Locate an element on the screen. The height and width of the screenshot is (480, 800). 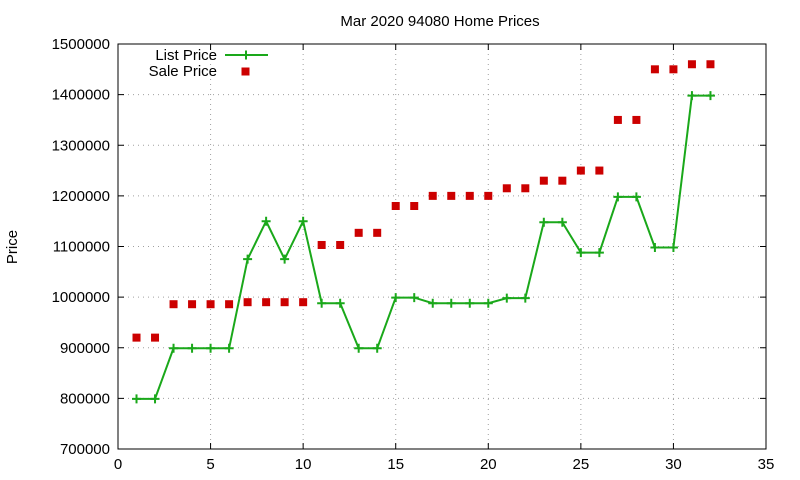
x-tick-label: 25 is located at coordinates (581, 464).